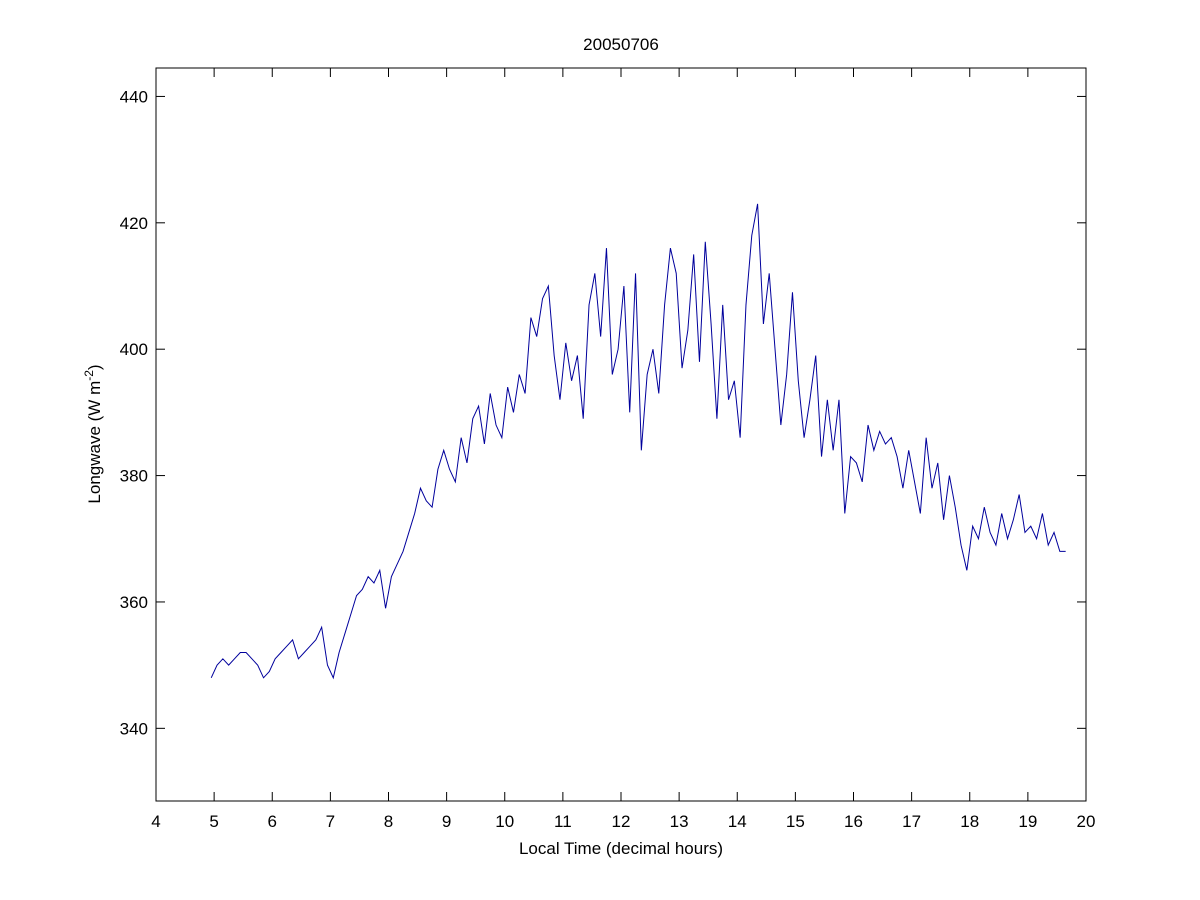  I want to click on chart-title: 20050706, so click(621, 44).